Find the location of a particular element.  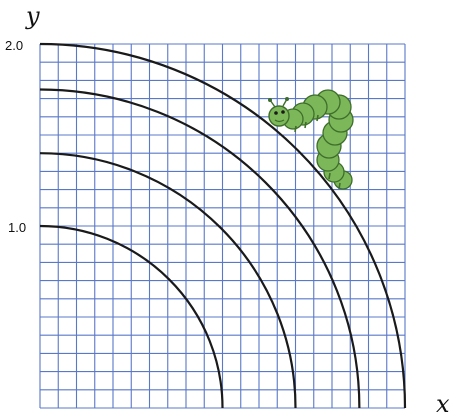

y-axis-label: y is located at coordinates (33, 16).